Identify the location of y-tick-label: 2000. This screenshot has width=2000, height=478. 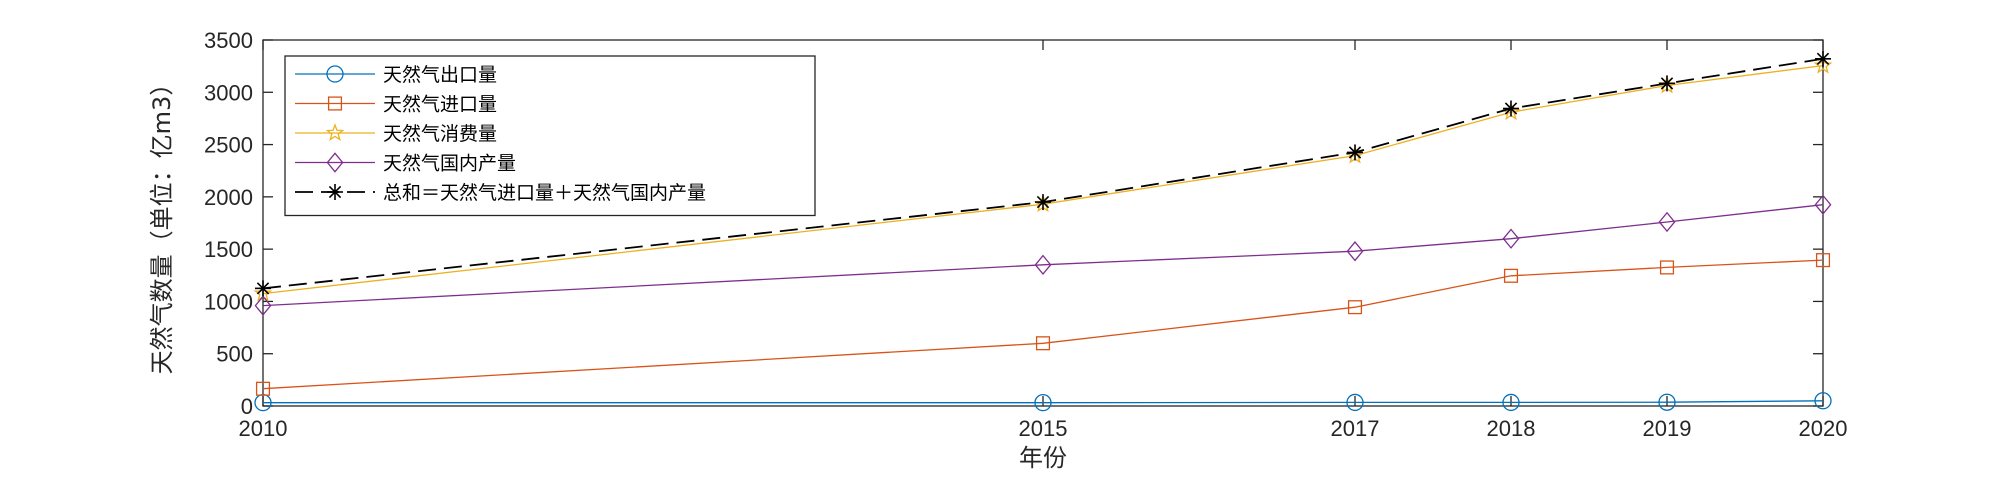
(228, 197).